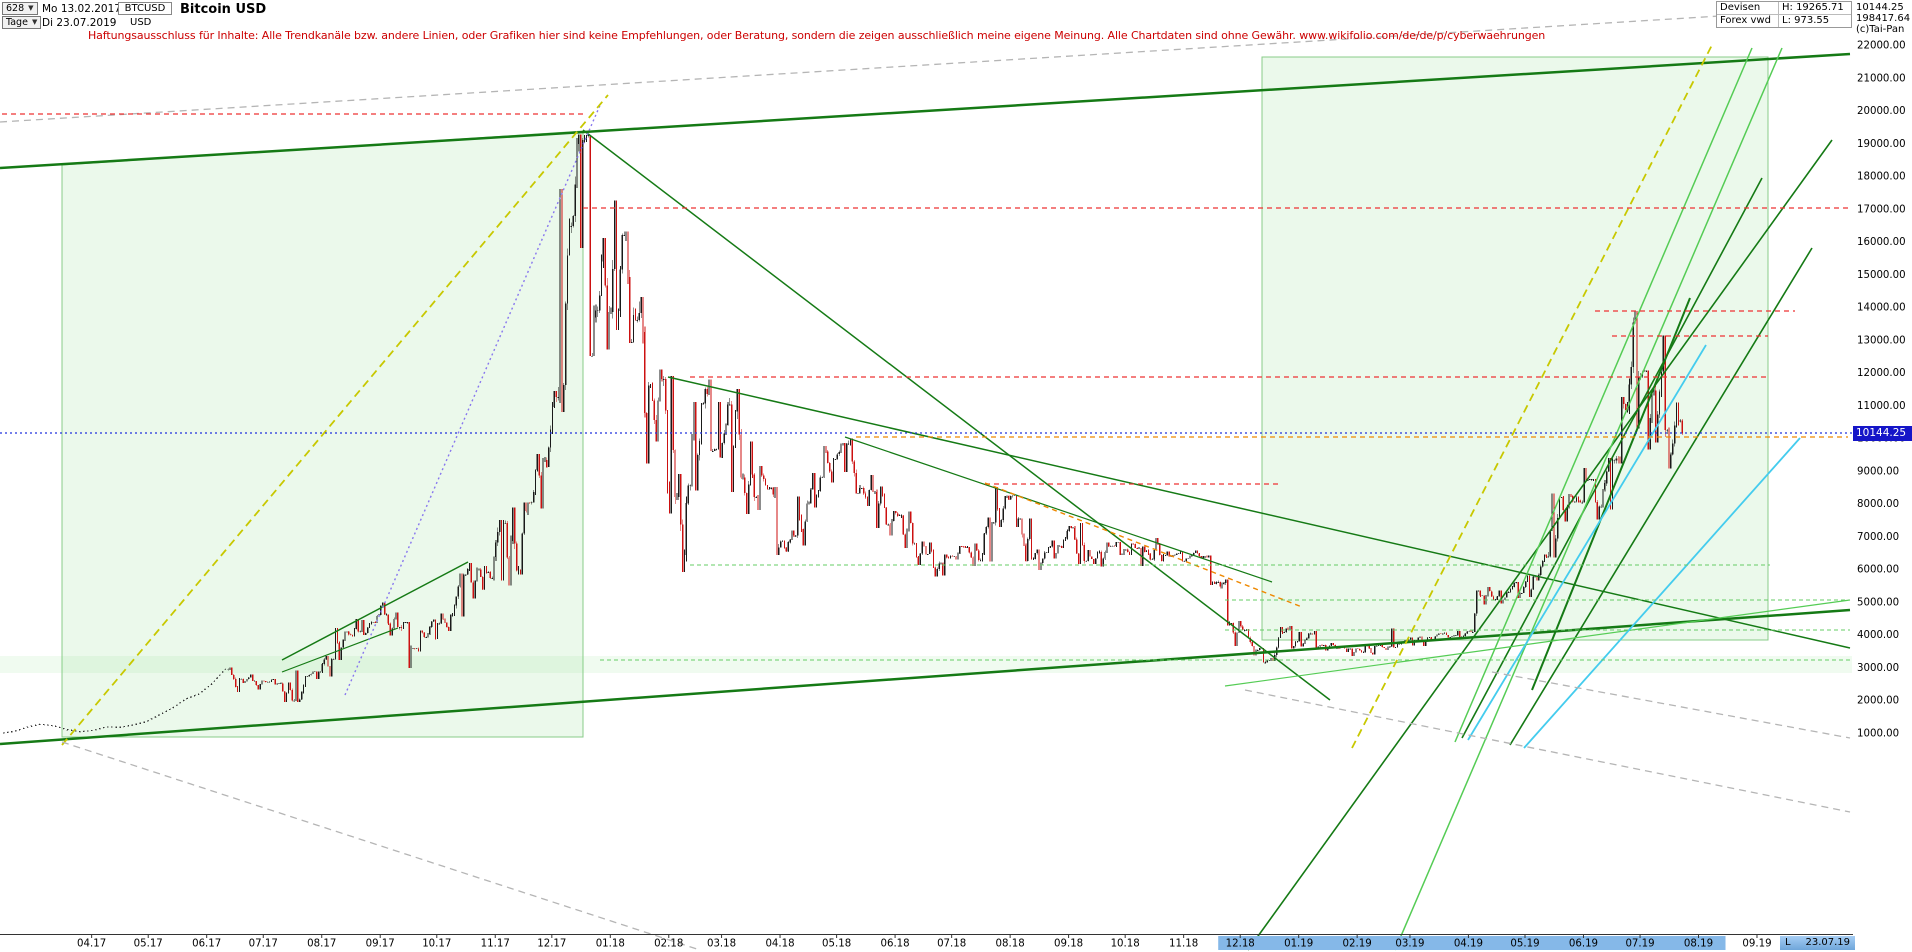  What do you see at coordinates (1524, 944) in the screenshot?
I see `svg-text: 05.19` at bounding box center [1524, 944].